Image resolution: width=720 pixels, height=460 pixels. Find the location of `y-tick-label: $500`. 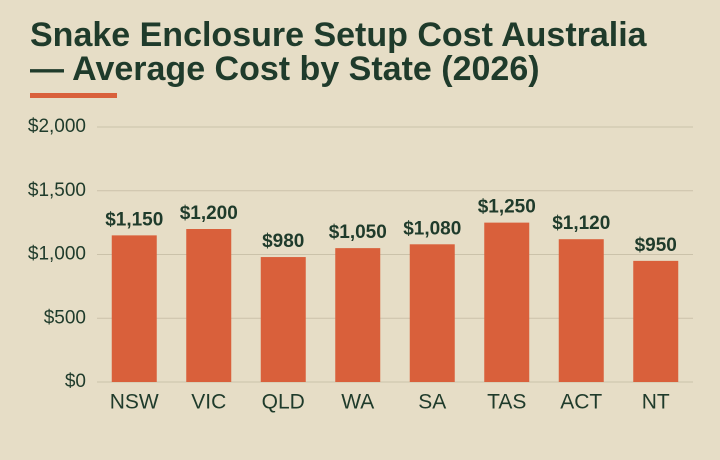

y-tick-label: $500 is located at coordinates (65, 317).